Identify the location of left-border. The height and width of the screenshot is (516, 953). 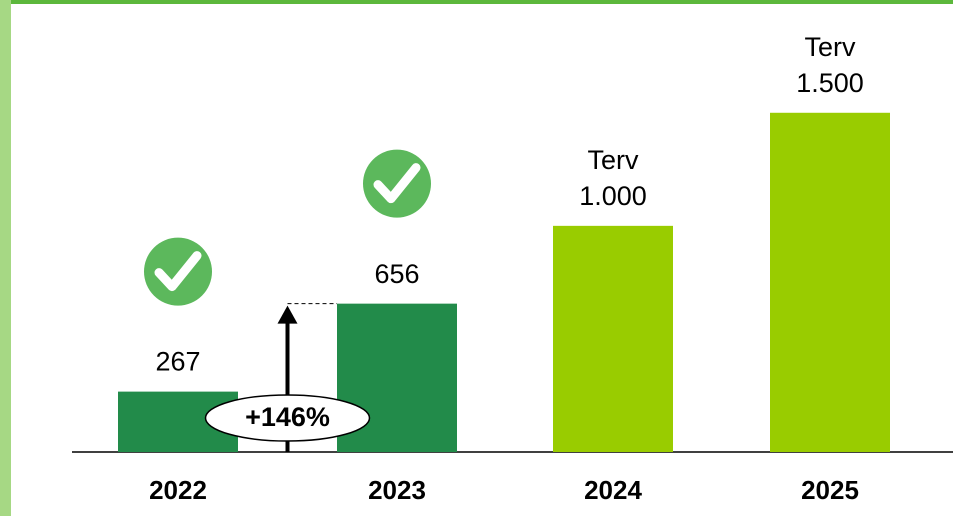
(5, 258).